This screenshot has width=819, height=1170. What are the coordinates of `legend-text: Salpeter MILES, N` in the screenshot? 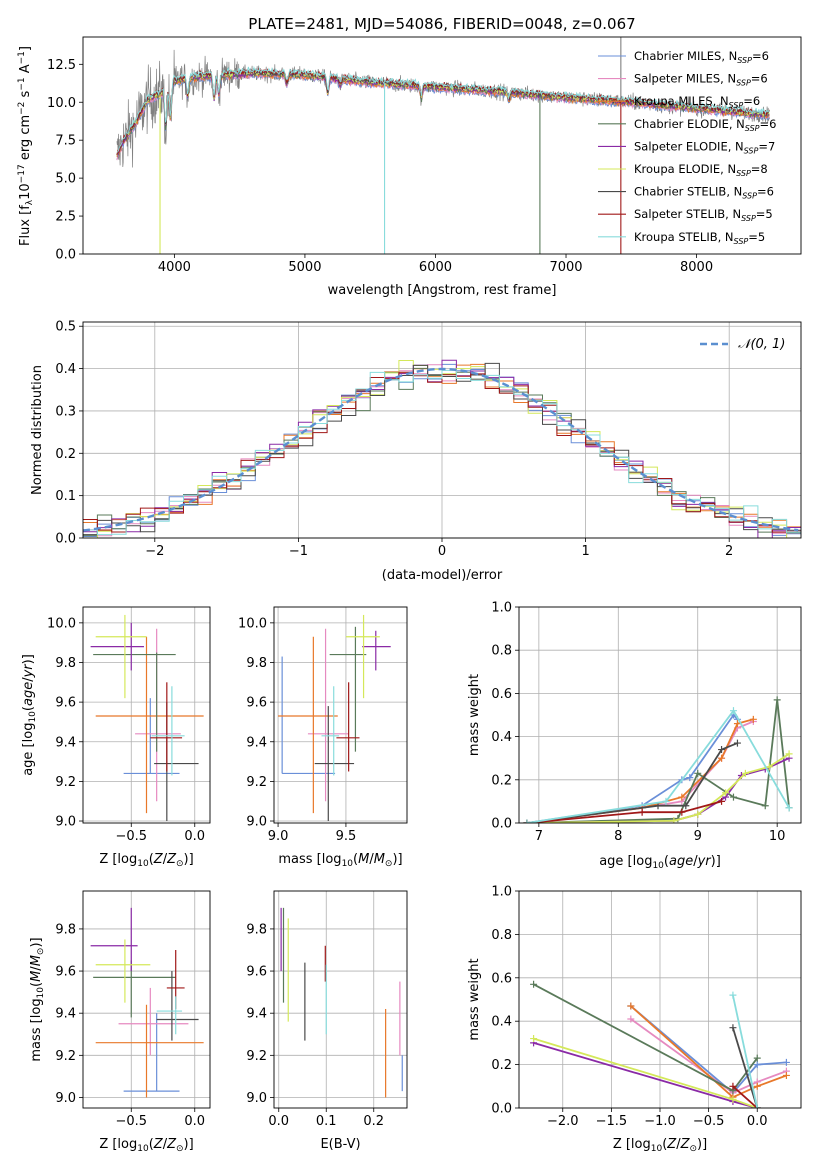 It's located at (685, 79).